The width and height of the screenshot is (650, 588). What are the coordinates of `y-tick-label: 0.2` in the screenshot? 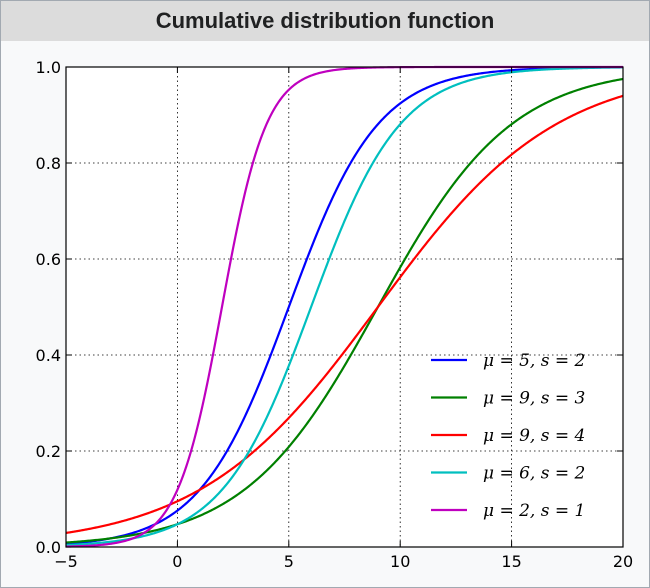 It's located at (48, 451).